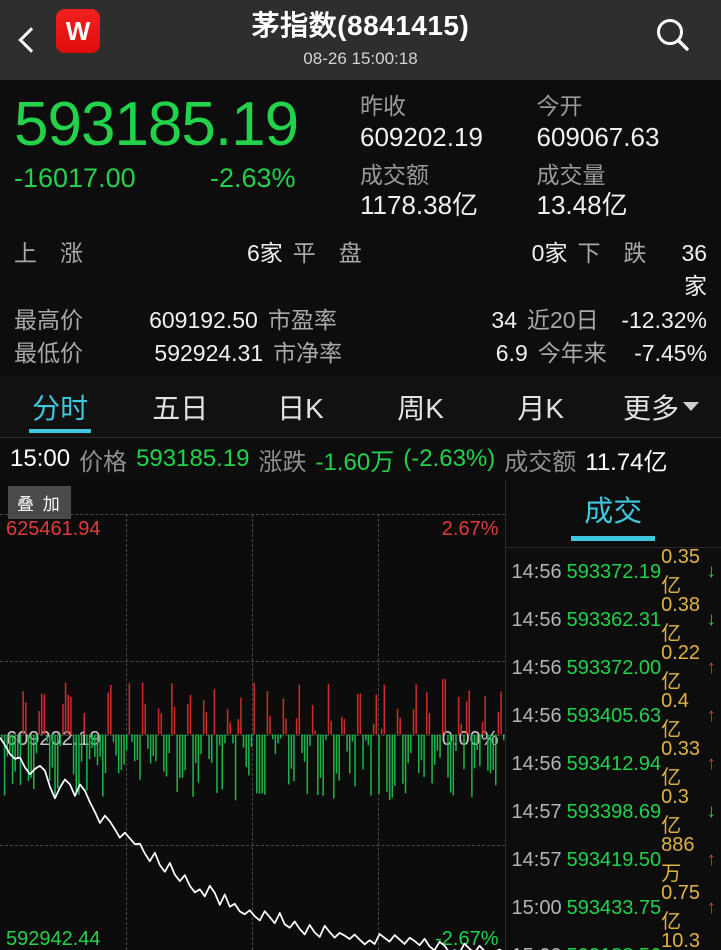  Describe the element at coordinates (75, 178) in the screenshot. I see `change-absolute: -16017.00` at that location.